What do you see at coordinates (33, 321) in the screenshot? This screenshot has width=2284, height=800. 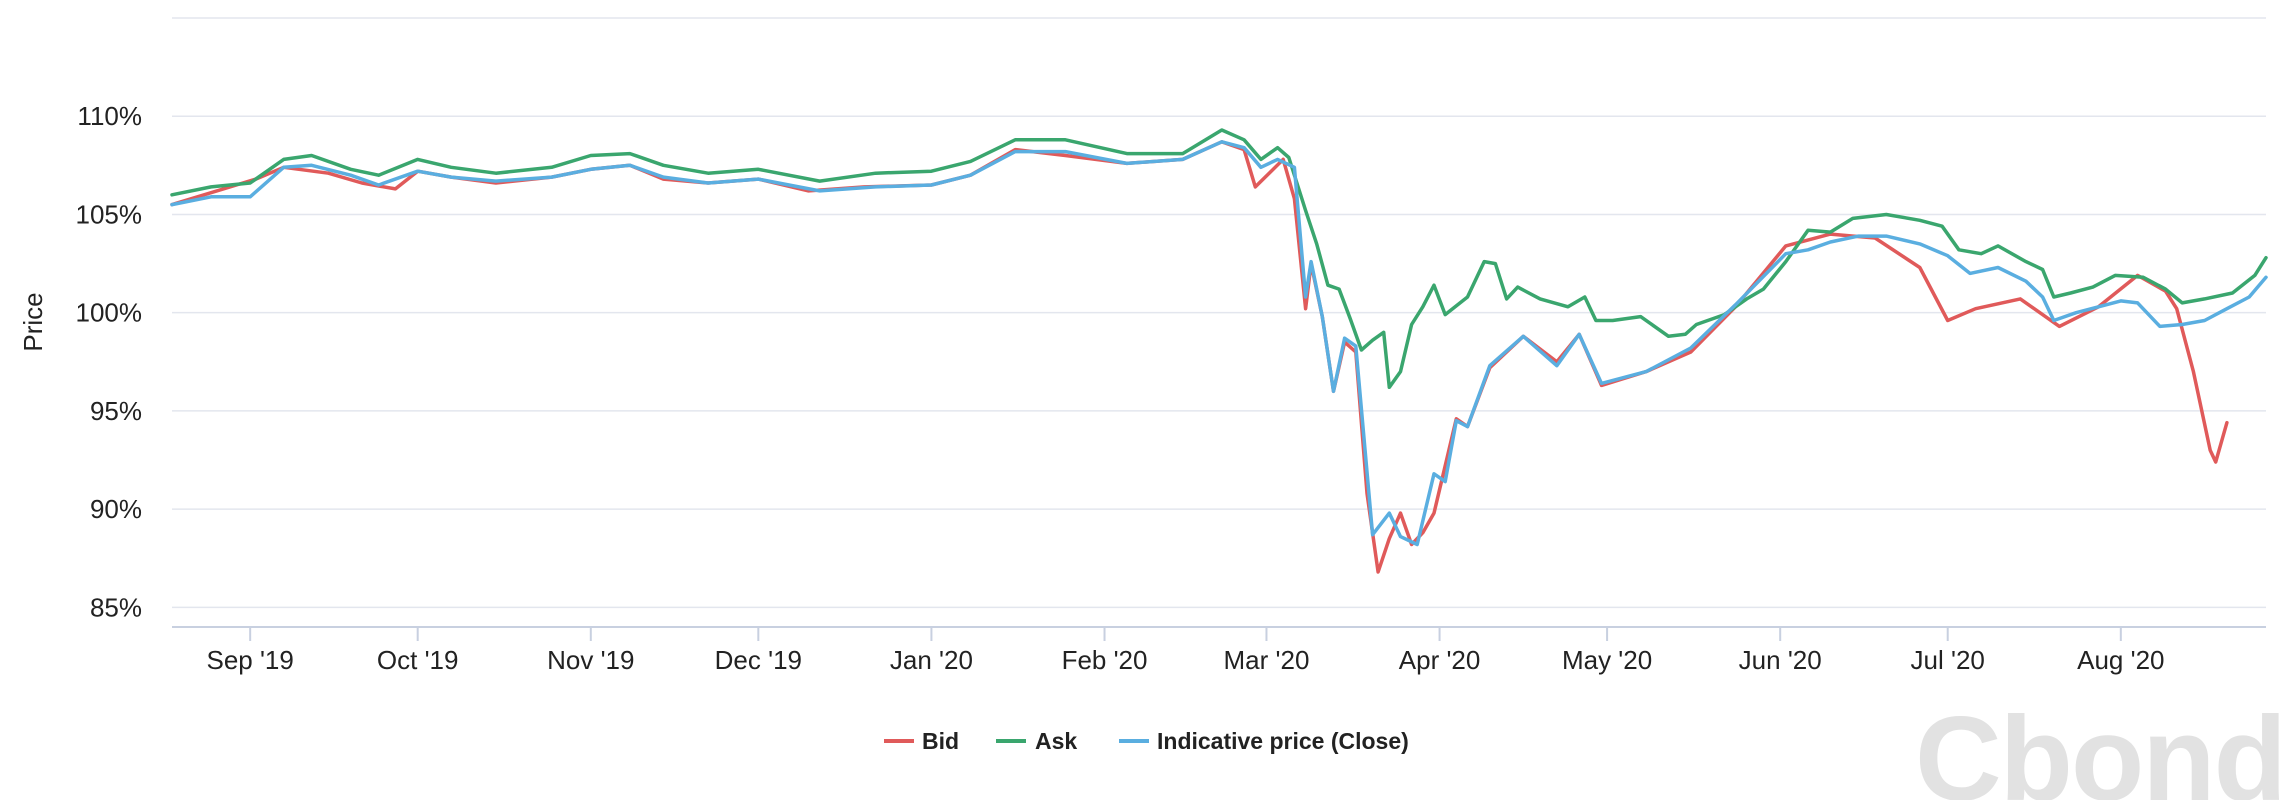 I see `y-axis-label: Price` at bounding box center [33, 321].